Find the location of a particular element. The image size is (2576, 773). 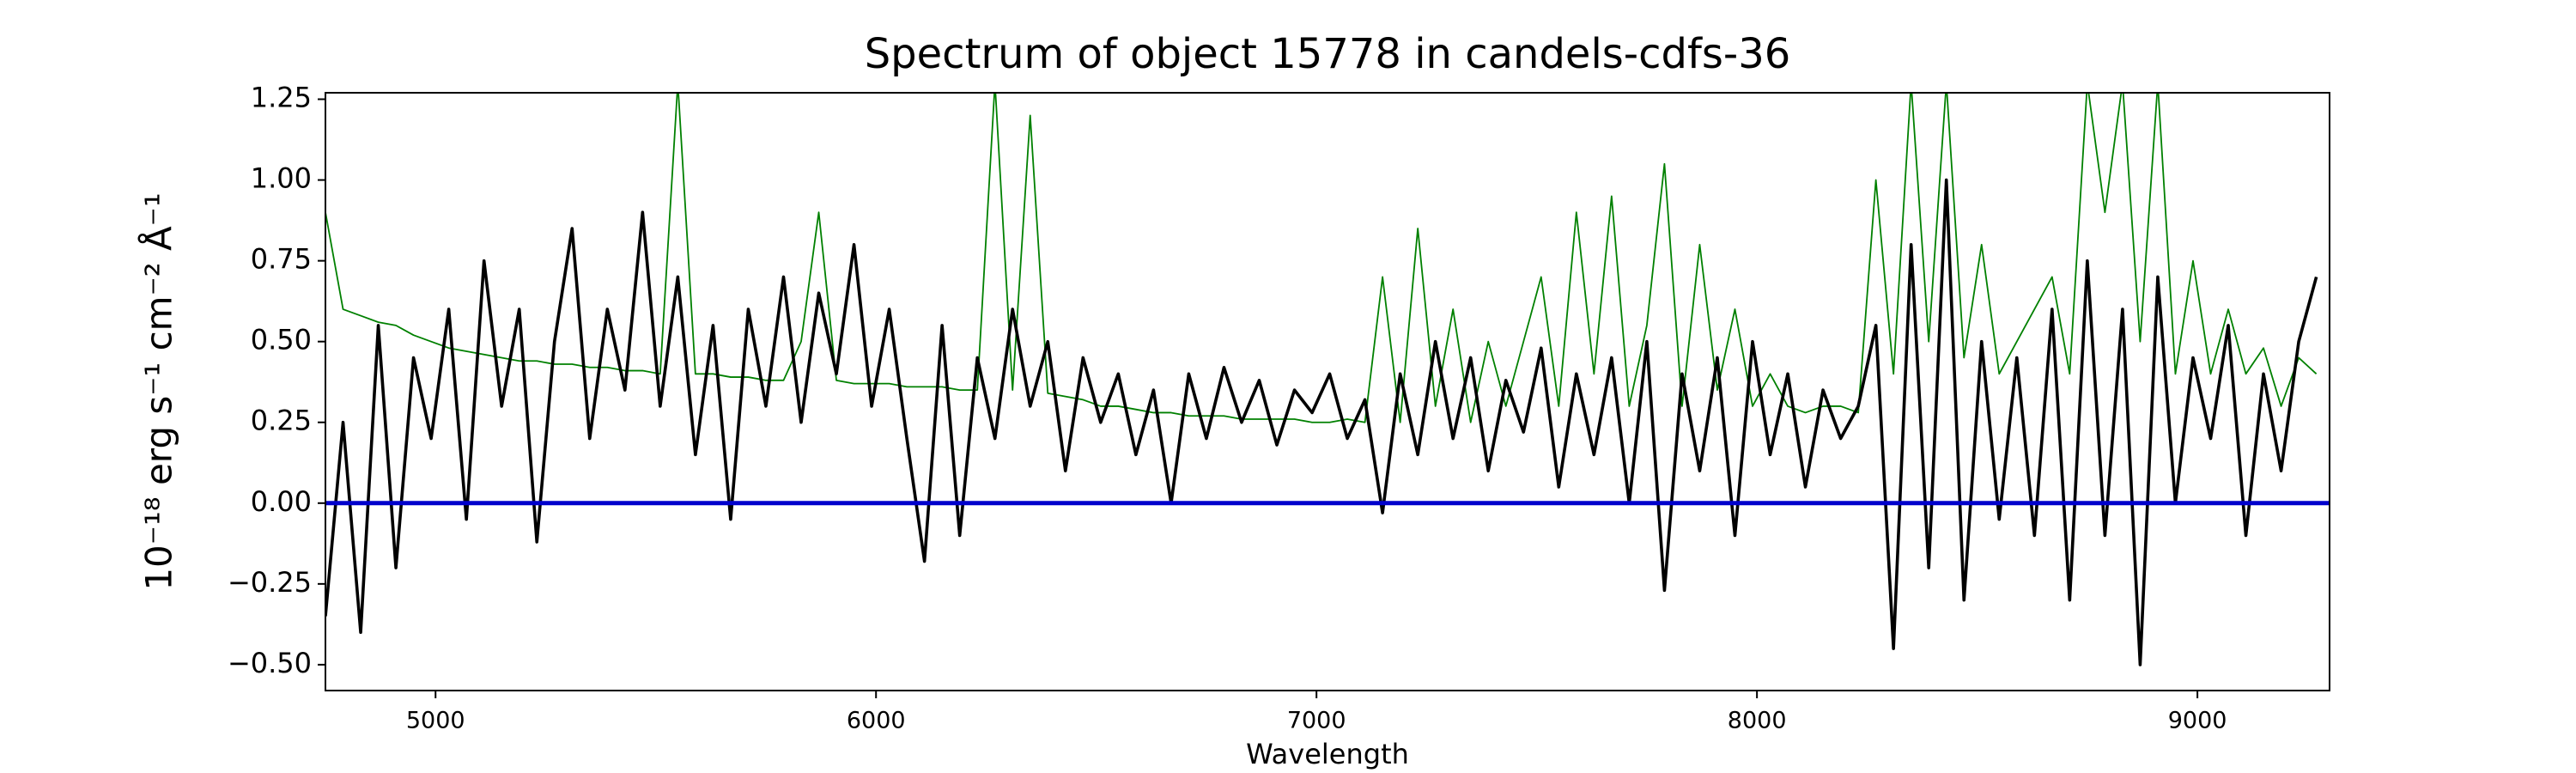

x-tick-label: 9000 is located at coordinates (2197, 721).